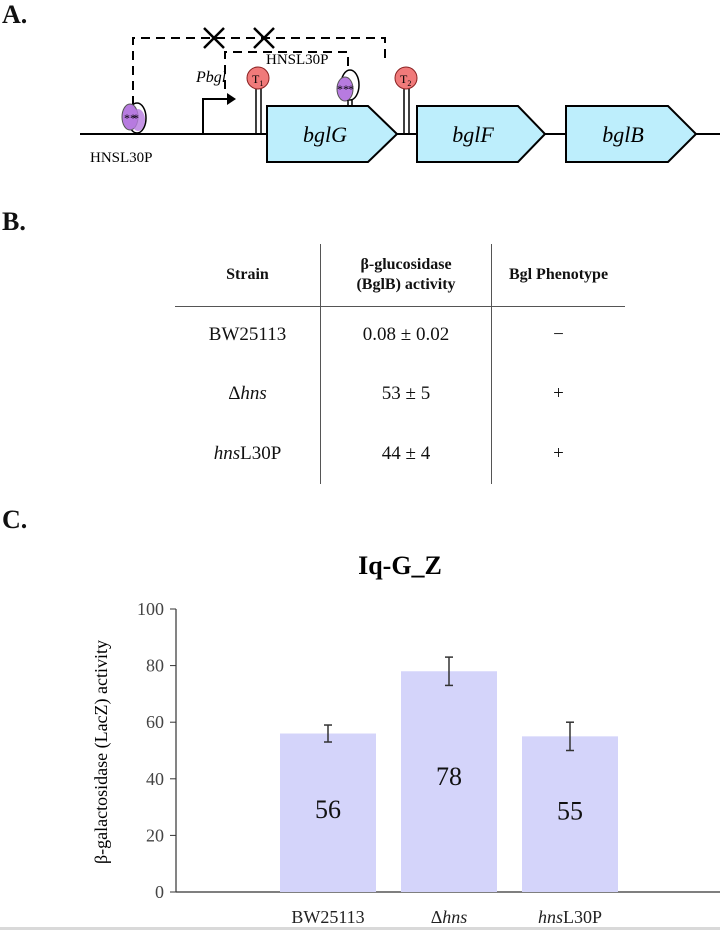 The image size is (720, 930). Describe the element at coordinates (258, 100) in the screenshot. I see `terminator-t1-icon: T1` at that location.